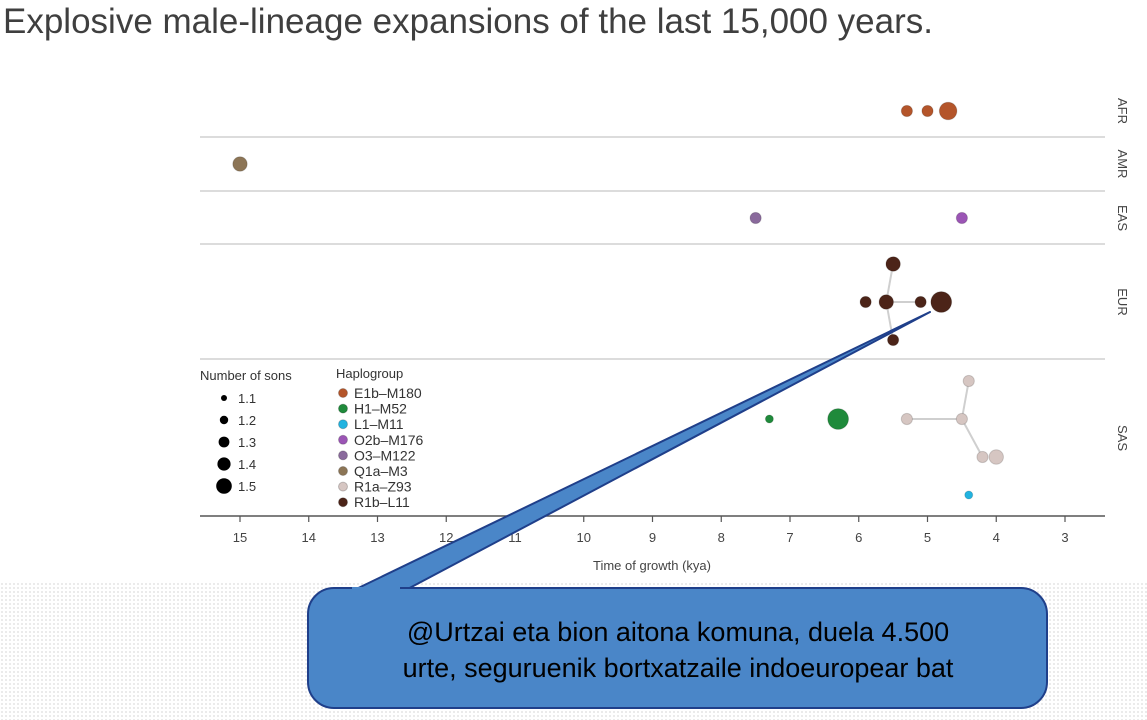  I want to click on row-label-afr: AFR, so click(1122, 111).